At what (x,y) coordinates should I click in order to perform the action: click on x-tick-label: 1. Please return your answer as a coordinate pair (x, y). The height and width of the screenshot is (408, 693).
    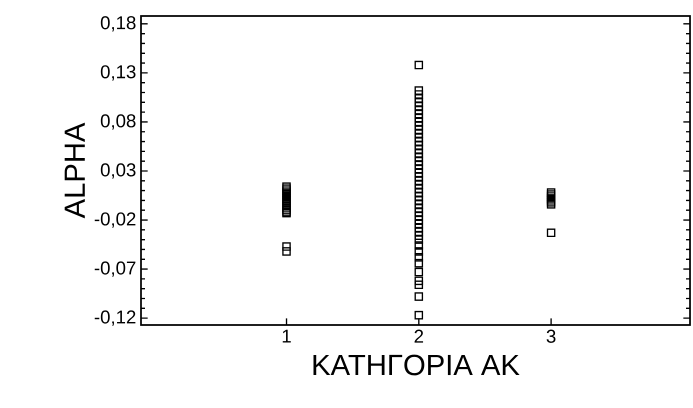
    Looking at the image, I should click on (286, 336).